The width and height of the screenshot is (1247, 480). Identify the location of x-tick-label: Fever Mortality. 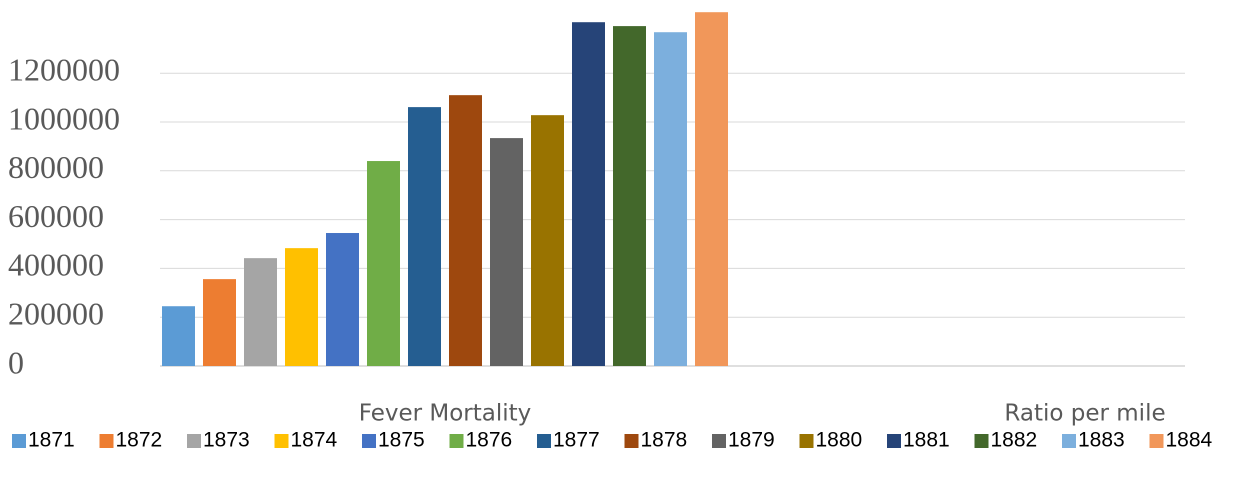
(445, 414).